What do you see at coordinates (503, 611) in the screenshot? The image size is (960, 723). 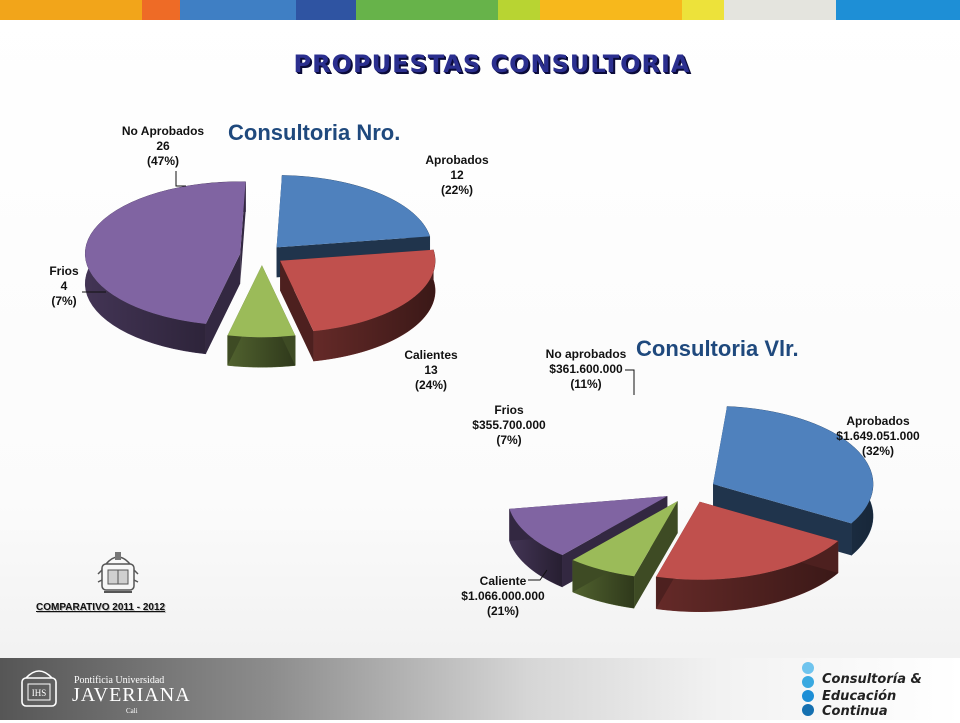 I see `slice-percent: (21%)` at bounding box center [503, 611].